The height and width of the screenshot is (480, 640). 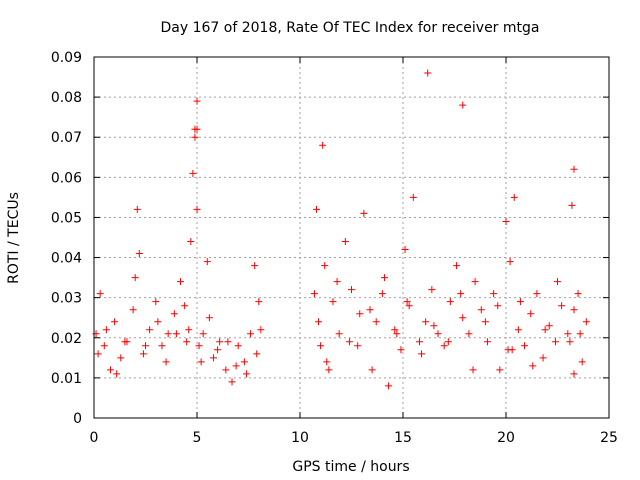 I want to click on x-tick-label: 0, so click(x=94, y=438).